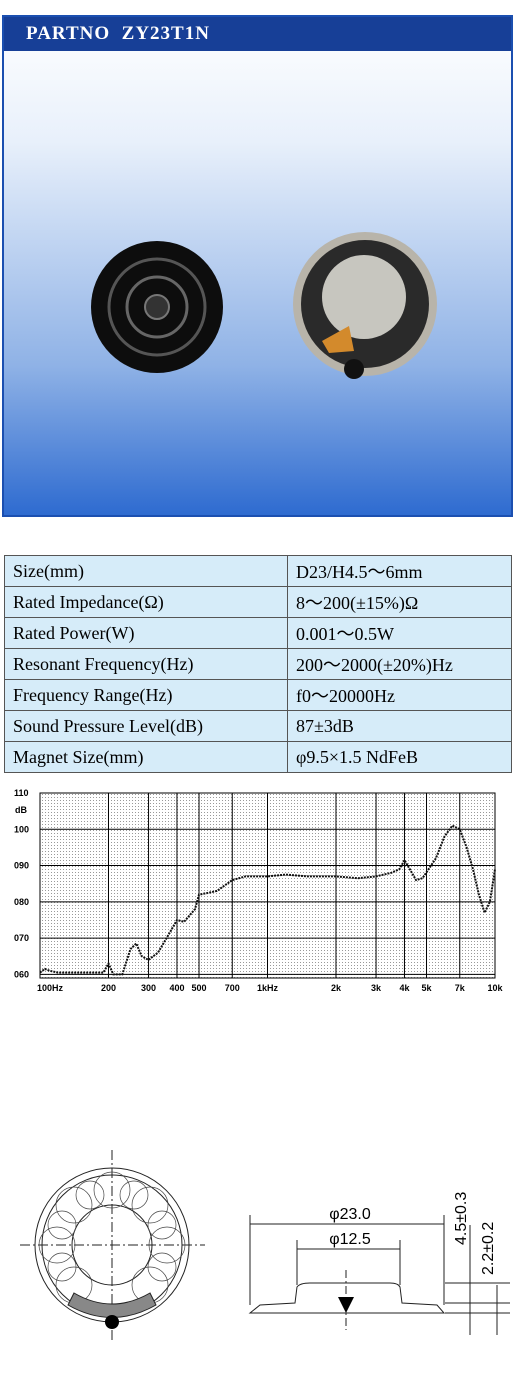 This screenshot has width=515, height=1400. I want to click on y-tick-label: 100, so click(21, 829).